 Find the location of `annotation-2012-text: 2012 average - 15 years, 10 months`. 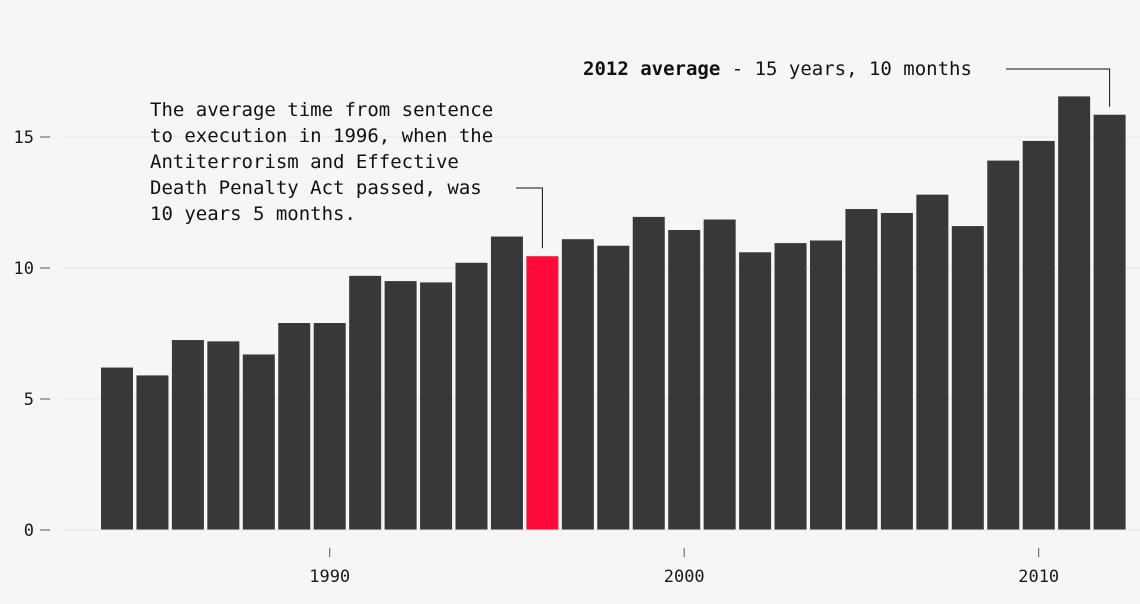

annotation-2012-text: 2012 average - 15 years, 10 months is located at coordinates (777, 69).